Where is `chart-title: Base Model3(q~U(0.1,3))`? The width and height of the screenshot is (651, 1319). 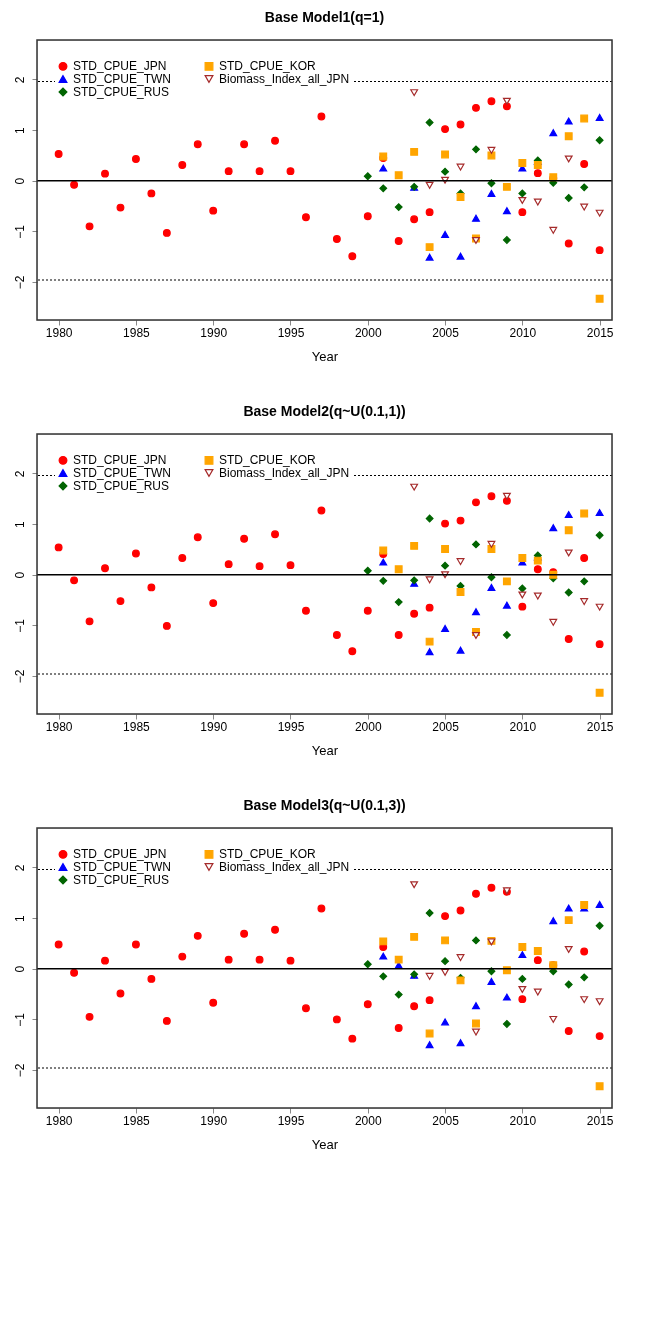
chart-title: Base Model3(q~U(0.1,3)) is located at coordinates (324, 805).